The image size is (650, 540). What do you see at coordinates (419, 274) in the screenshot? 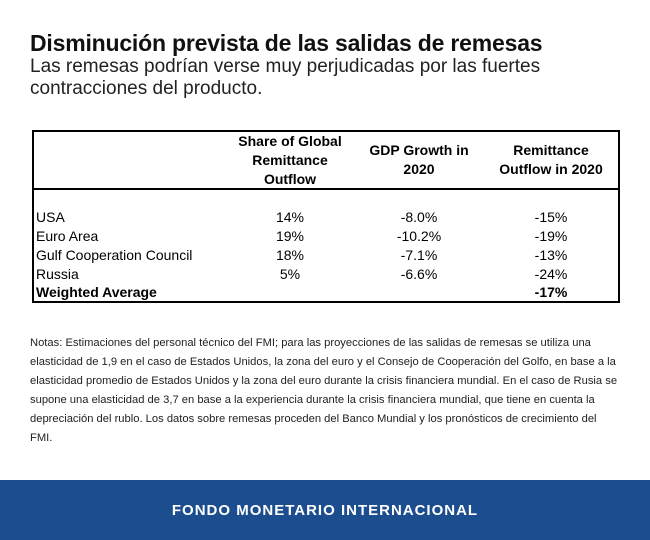
I see `gdp-growth-value: -6.6%` at bounding box center [419, 274].